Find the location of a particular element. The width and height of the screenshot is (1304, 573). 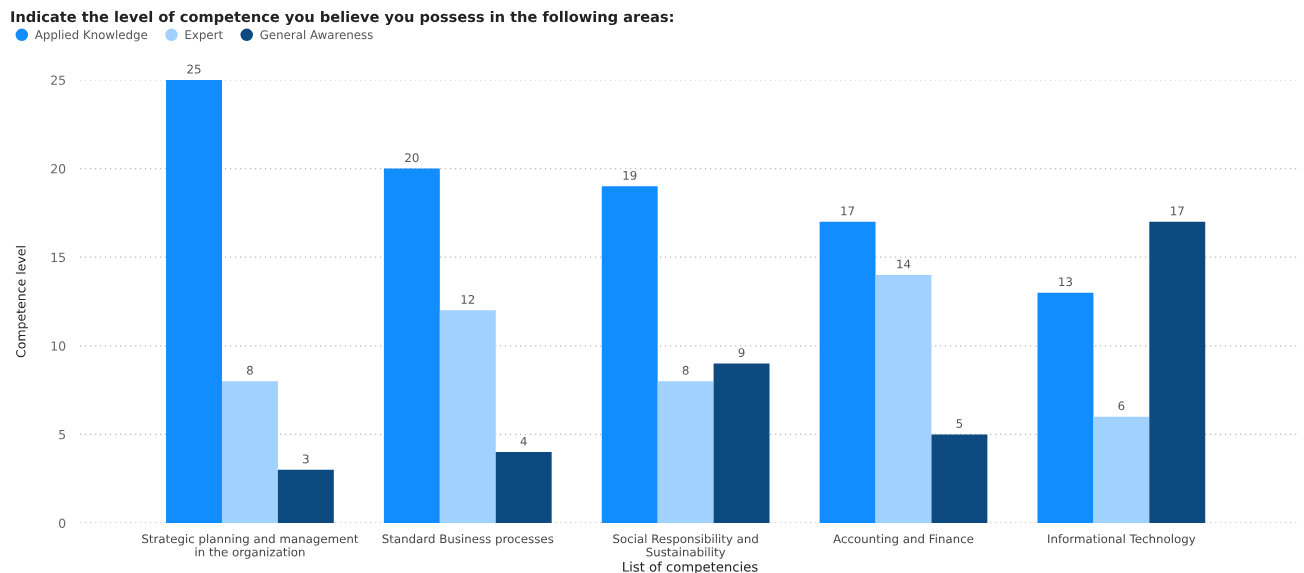

data-label: 13 is located at coordinates (1066, 282).